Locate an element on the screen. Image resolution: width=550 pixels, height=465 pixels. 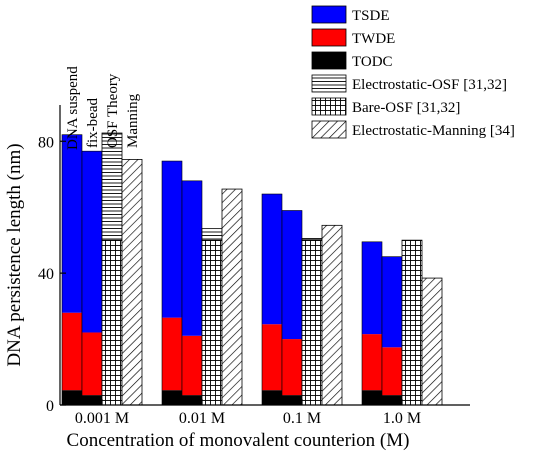
legend-label: TODC is located at coordinates (372, 62).